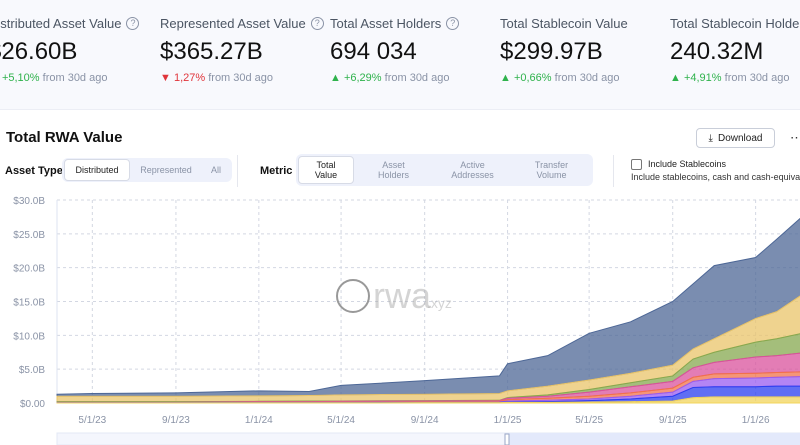 This screenshot has height=445, width=800. What do you see at coordinates (564, 23) in the screenshot?
I see `stat-label: Total Stablecoin Value` at bounding box center [564, 23].